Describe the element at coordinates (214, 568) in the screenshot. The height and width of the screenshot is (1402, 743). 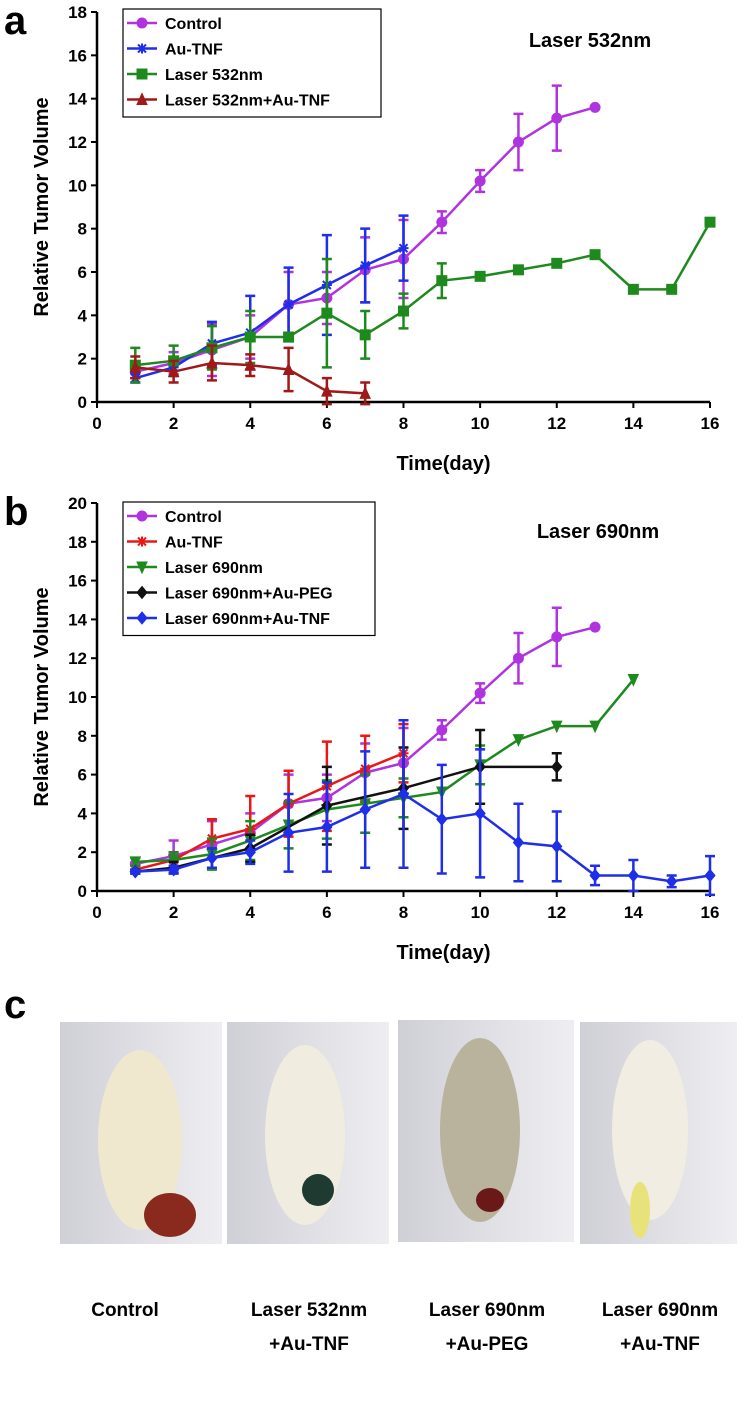
I see `legend-label: Laser 690nm` at that location.